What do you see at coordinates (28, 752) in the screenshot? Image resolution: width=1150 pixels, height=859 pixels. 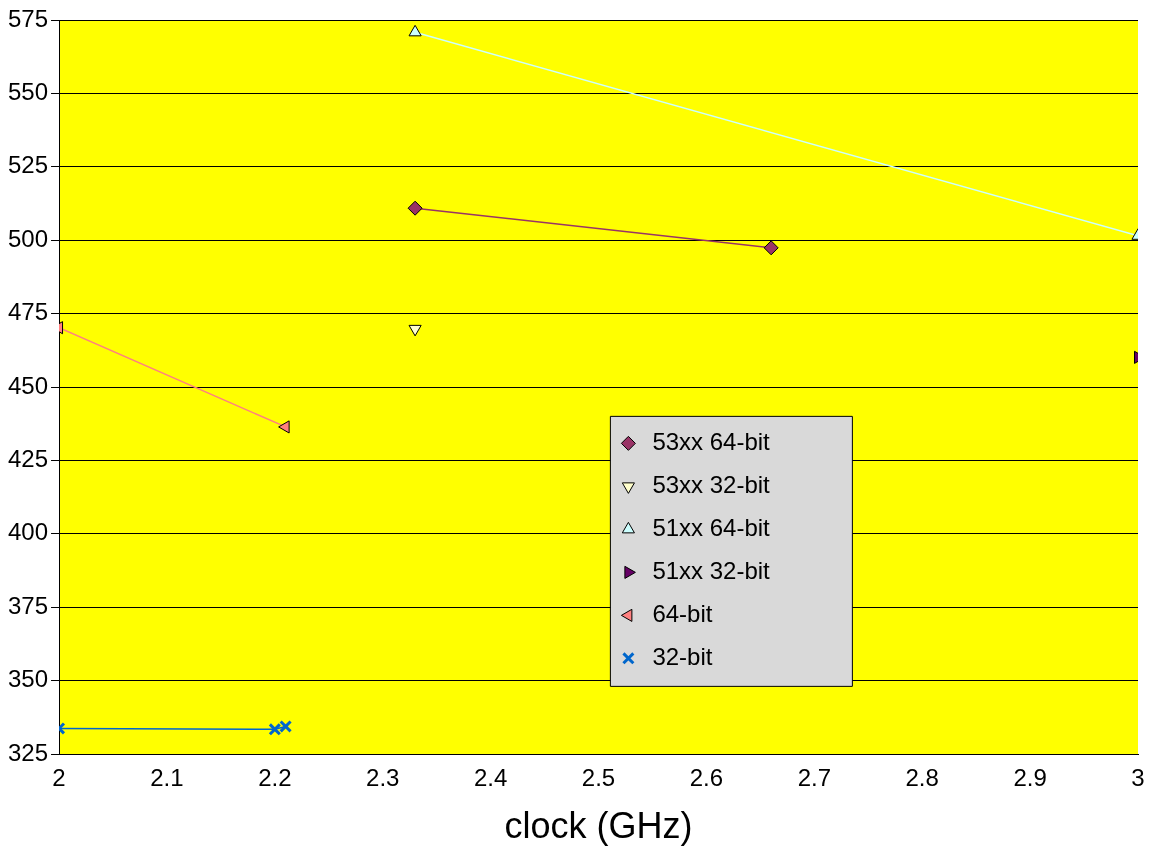 I see `y-tick-label: 325` at bounding box center [28, 752].